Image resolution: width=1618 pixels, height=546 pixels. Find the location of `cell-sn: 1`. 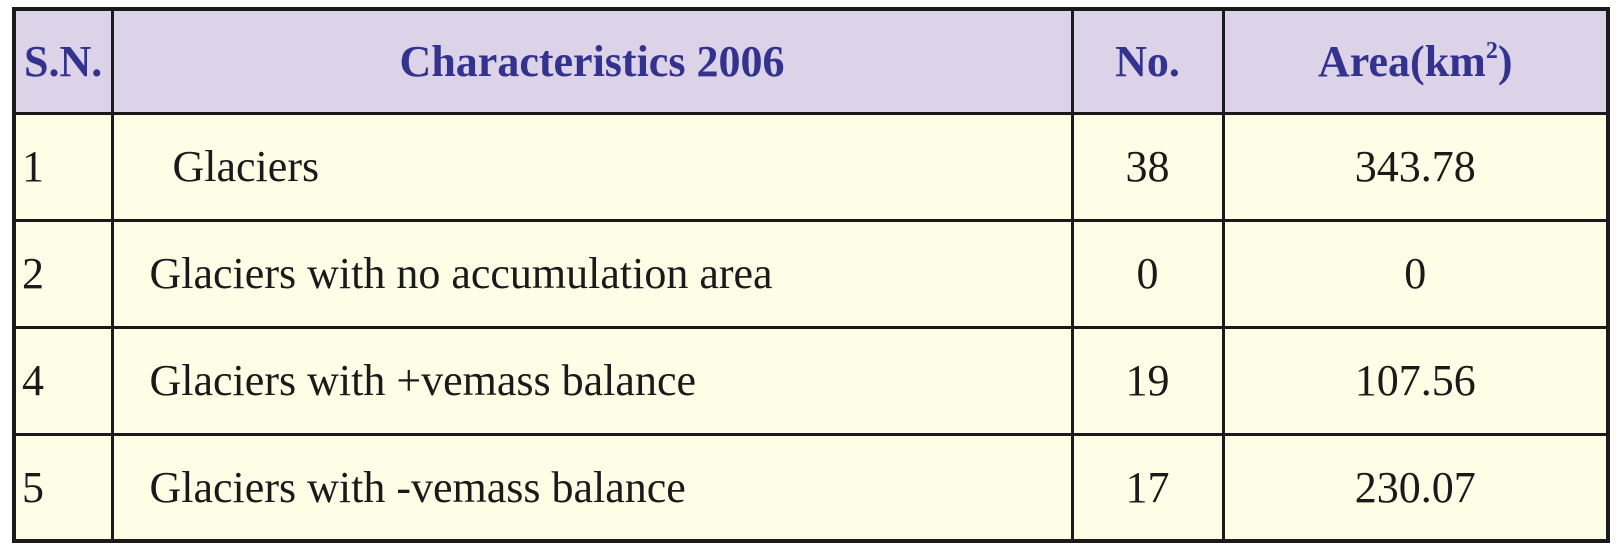

cell-sn: 1 is located at coordinates (63, 166).